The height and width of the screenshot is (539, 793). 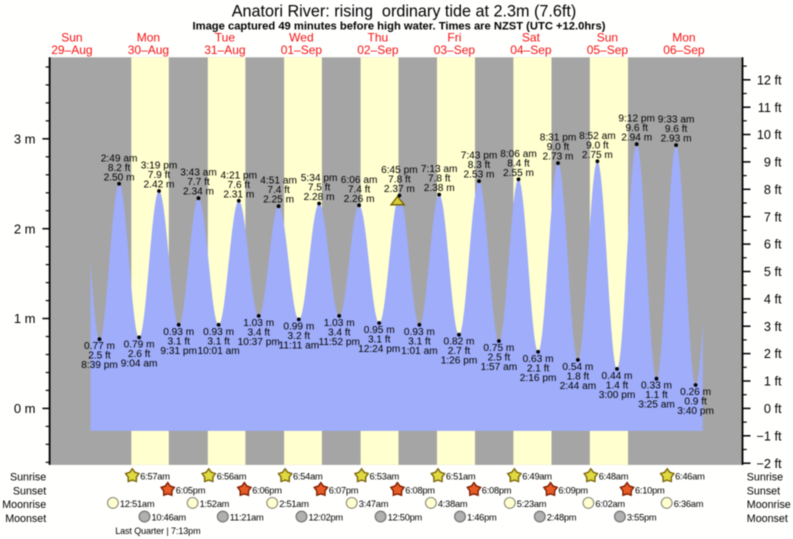 What do you see at coordinates (459, 342) in the screenshot?
I see `svg-text: 0.82 m` at bounding box center [459, 342].